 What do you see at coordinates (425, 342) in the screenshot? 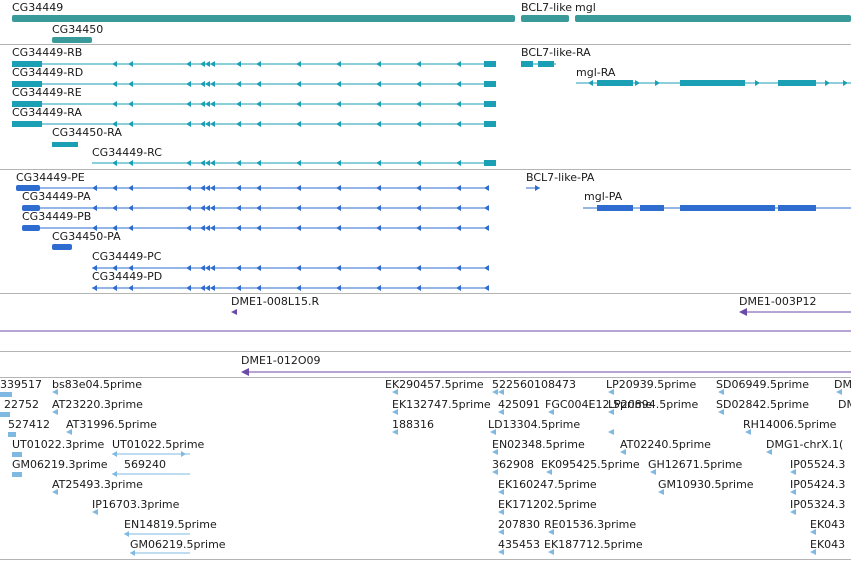
I see `clone-track` at bounding box center [425, 342].